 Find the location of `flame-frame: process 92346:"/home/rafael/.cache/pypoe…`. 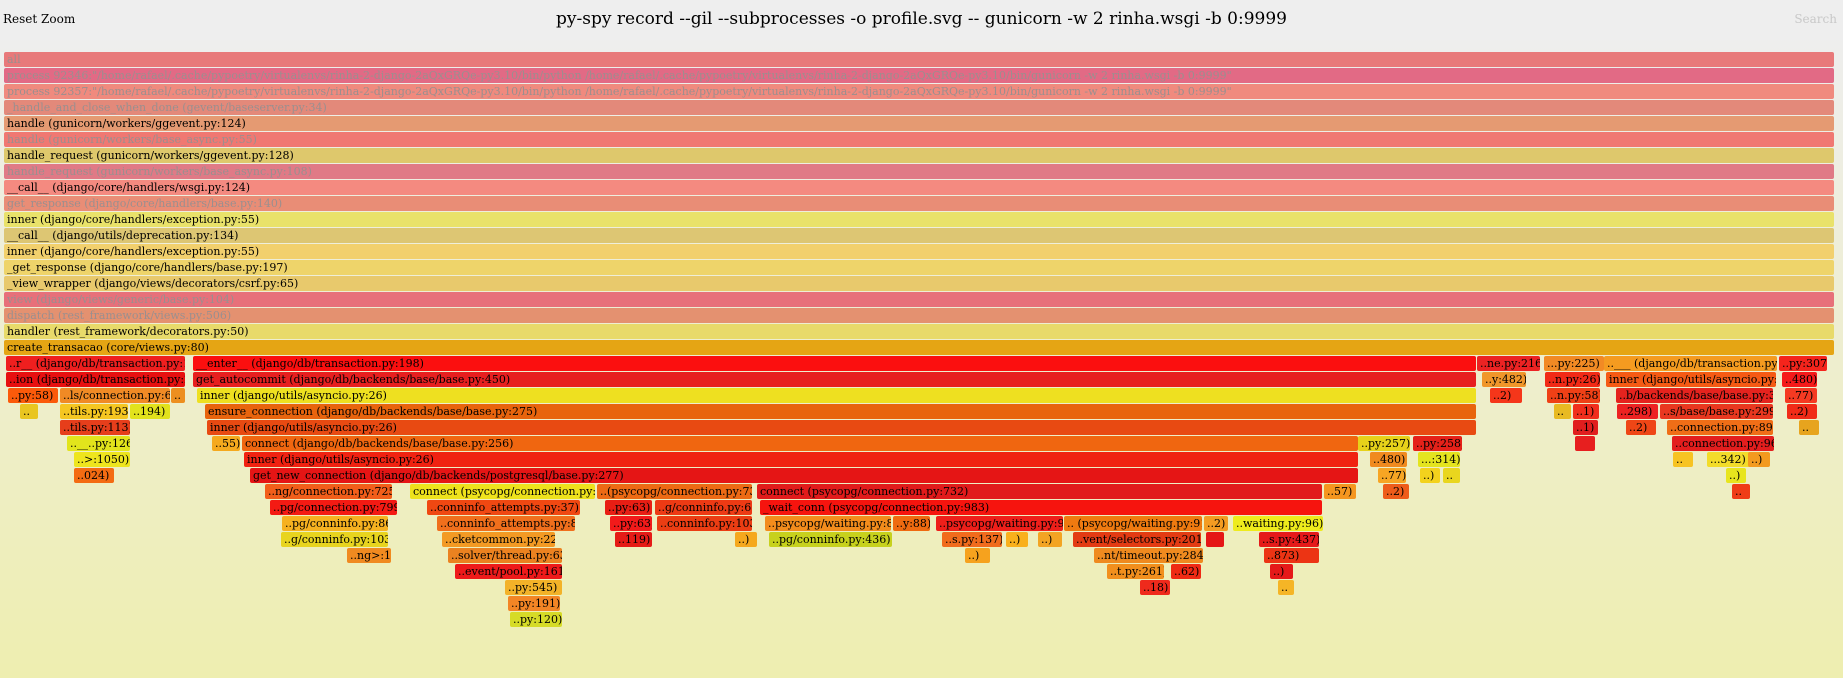

flame-frame: process 92346:"/home/rafael/.cache/pypoe… is located at coordinates (919, 75).